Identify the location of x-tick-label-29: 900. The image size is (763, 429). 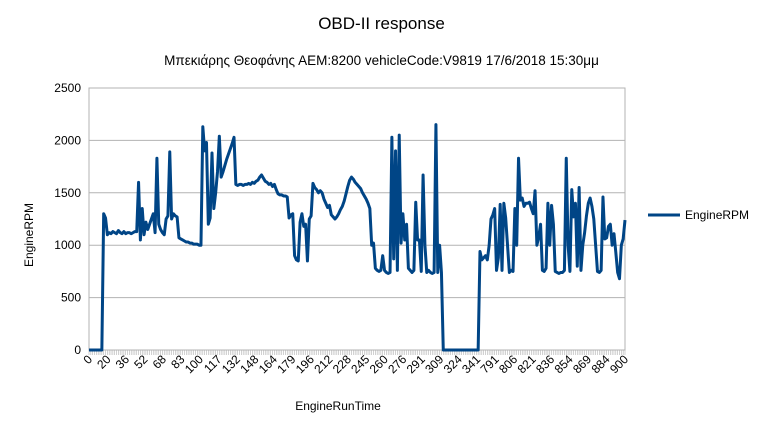
(619, 364).